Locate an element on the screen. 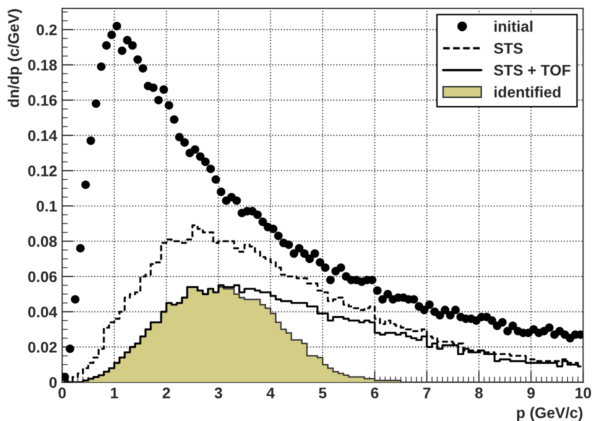 This screenshot has width=592, height=421. x-tick-label: 10 is located at coordinates (583, 393).